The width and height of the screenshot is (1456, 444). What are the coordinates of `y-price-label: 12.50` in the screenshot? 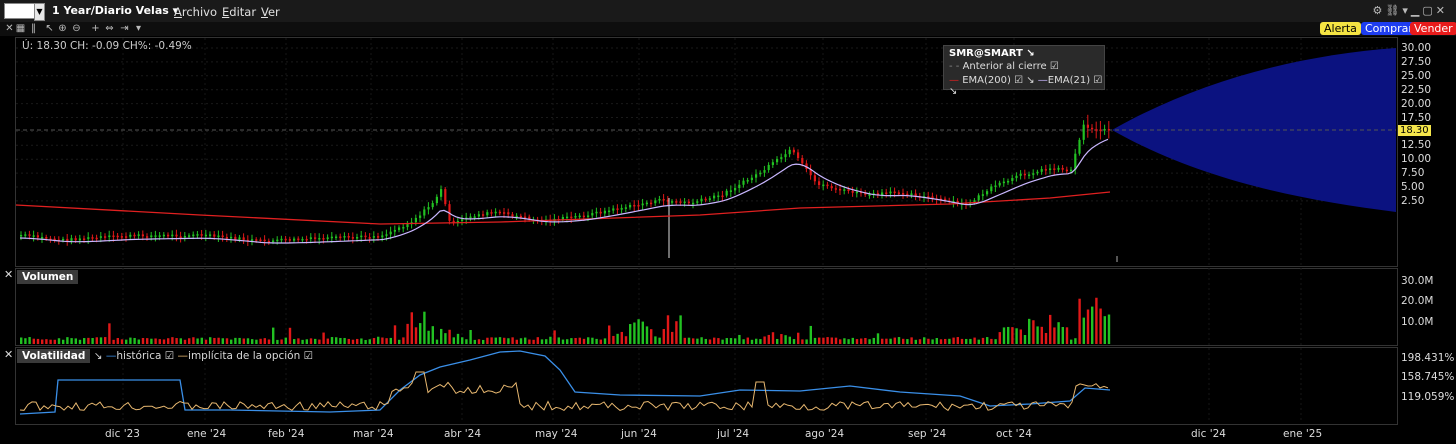 It's located at (1416, 145).